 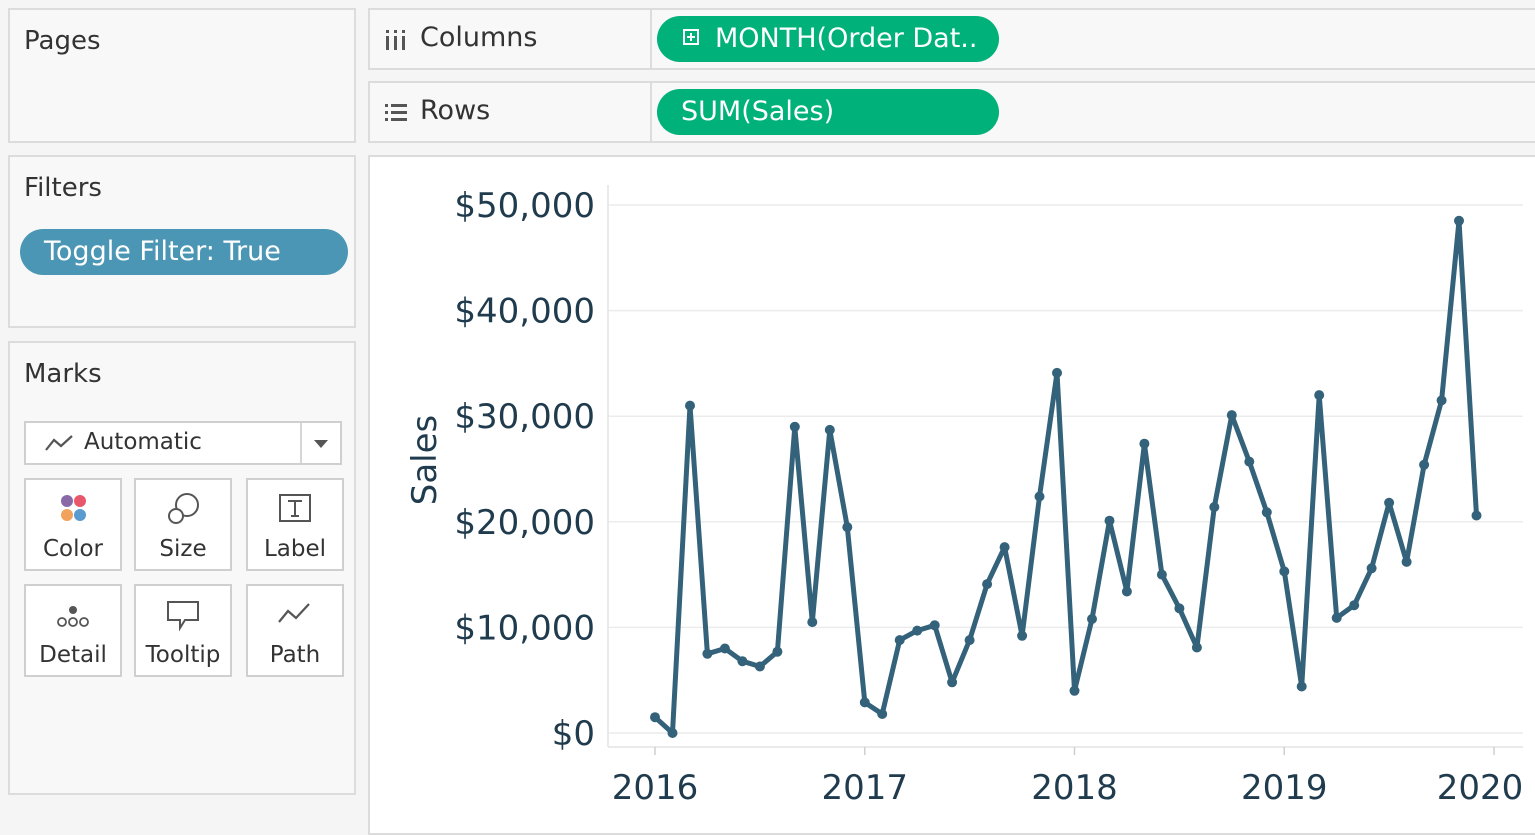 I want to click on columns-icon, so click(x=395, y=40).